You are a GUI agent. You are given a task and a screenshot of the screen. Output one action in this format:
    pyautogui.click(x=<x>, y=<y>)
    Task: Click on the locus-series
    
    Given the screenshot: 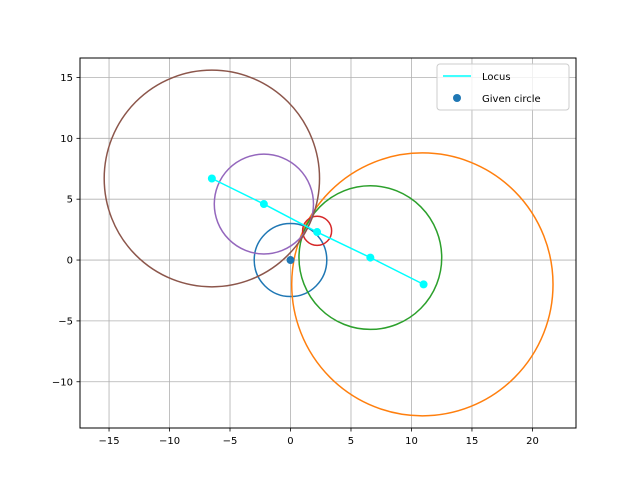 What is the action you would take?
    pyautogui.click(x=317, y=231)
    